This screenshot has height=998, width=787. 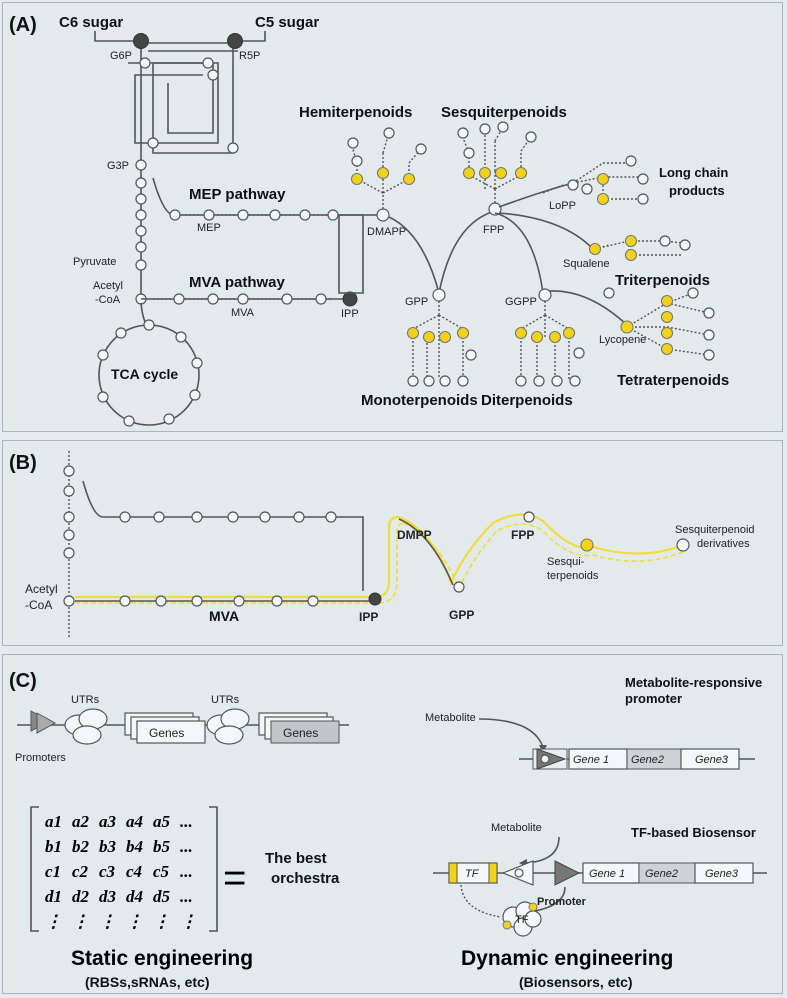 What do you see at coordinates (243, 313) in the screenshot?
I see `mva-label: MVA` at bounding box center [243, 313].